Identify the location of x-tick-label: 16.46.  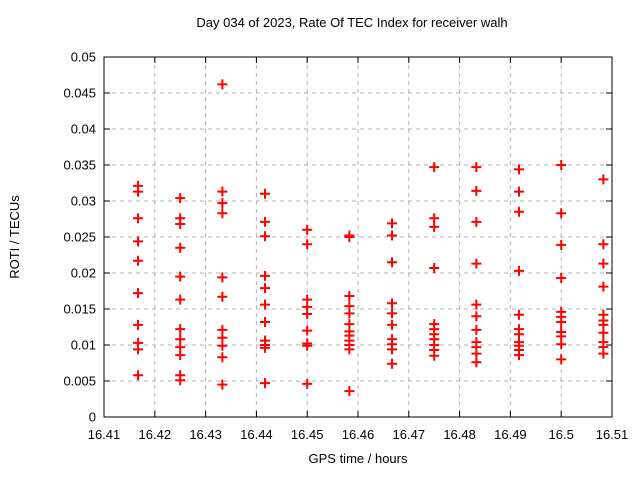
(358, 434).